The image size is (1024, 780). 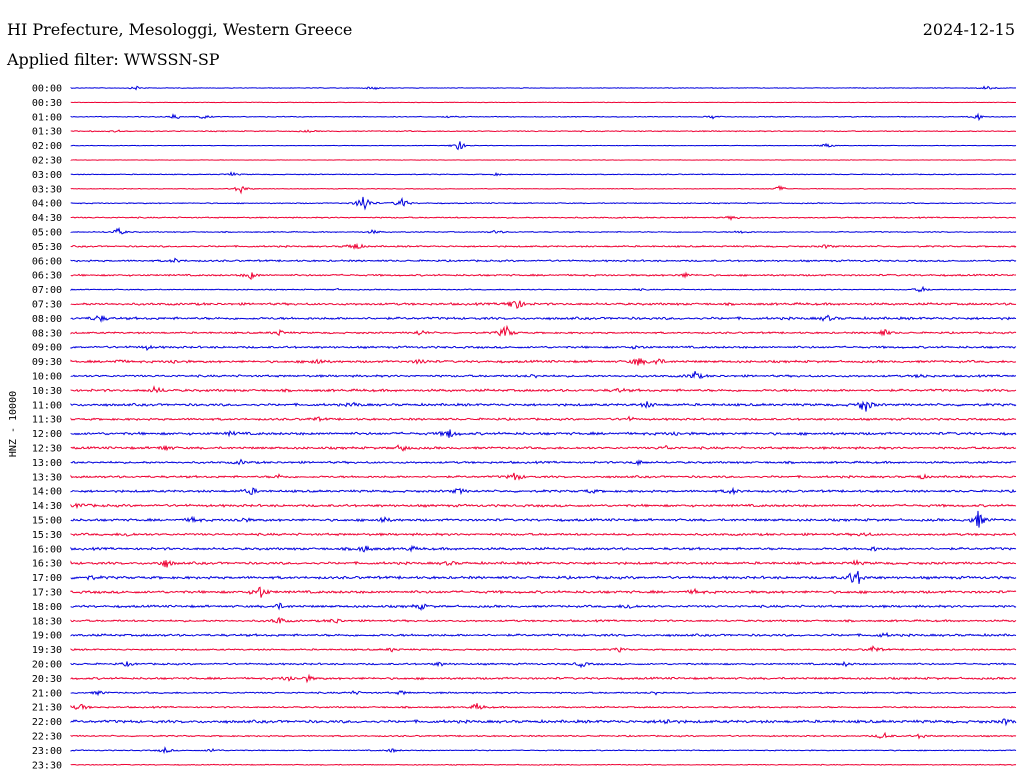 I want to click on time-tick-label: 01:00, so click(x=47, y=117).